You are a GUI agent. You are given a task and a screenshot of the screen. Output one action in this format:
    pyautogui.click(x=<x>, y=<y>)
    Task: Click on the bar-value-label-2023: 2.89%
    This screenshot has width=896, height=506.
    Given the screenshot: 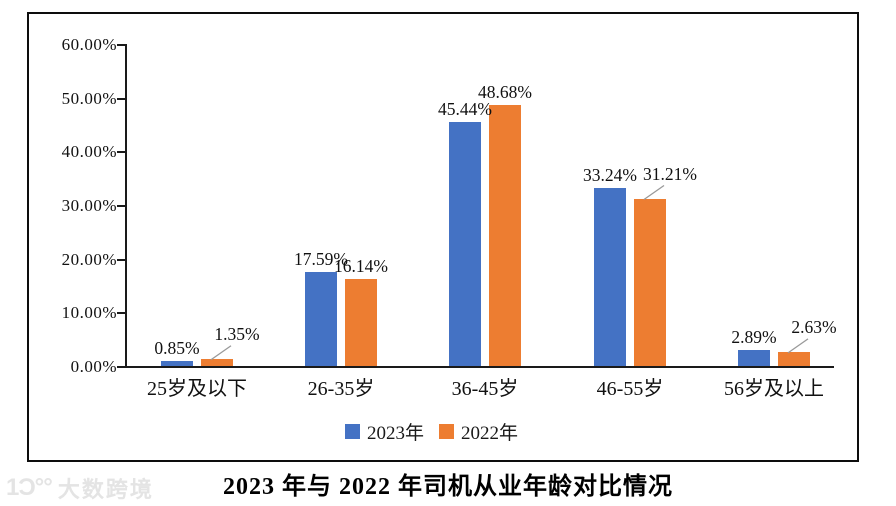 What is the action you would take?
    pyautogui.click(x=754, y=337)
    